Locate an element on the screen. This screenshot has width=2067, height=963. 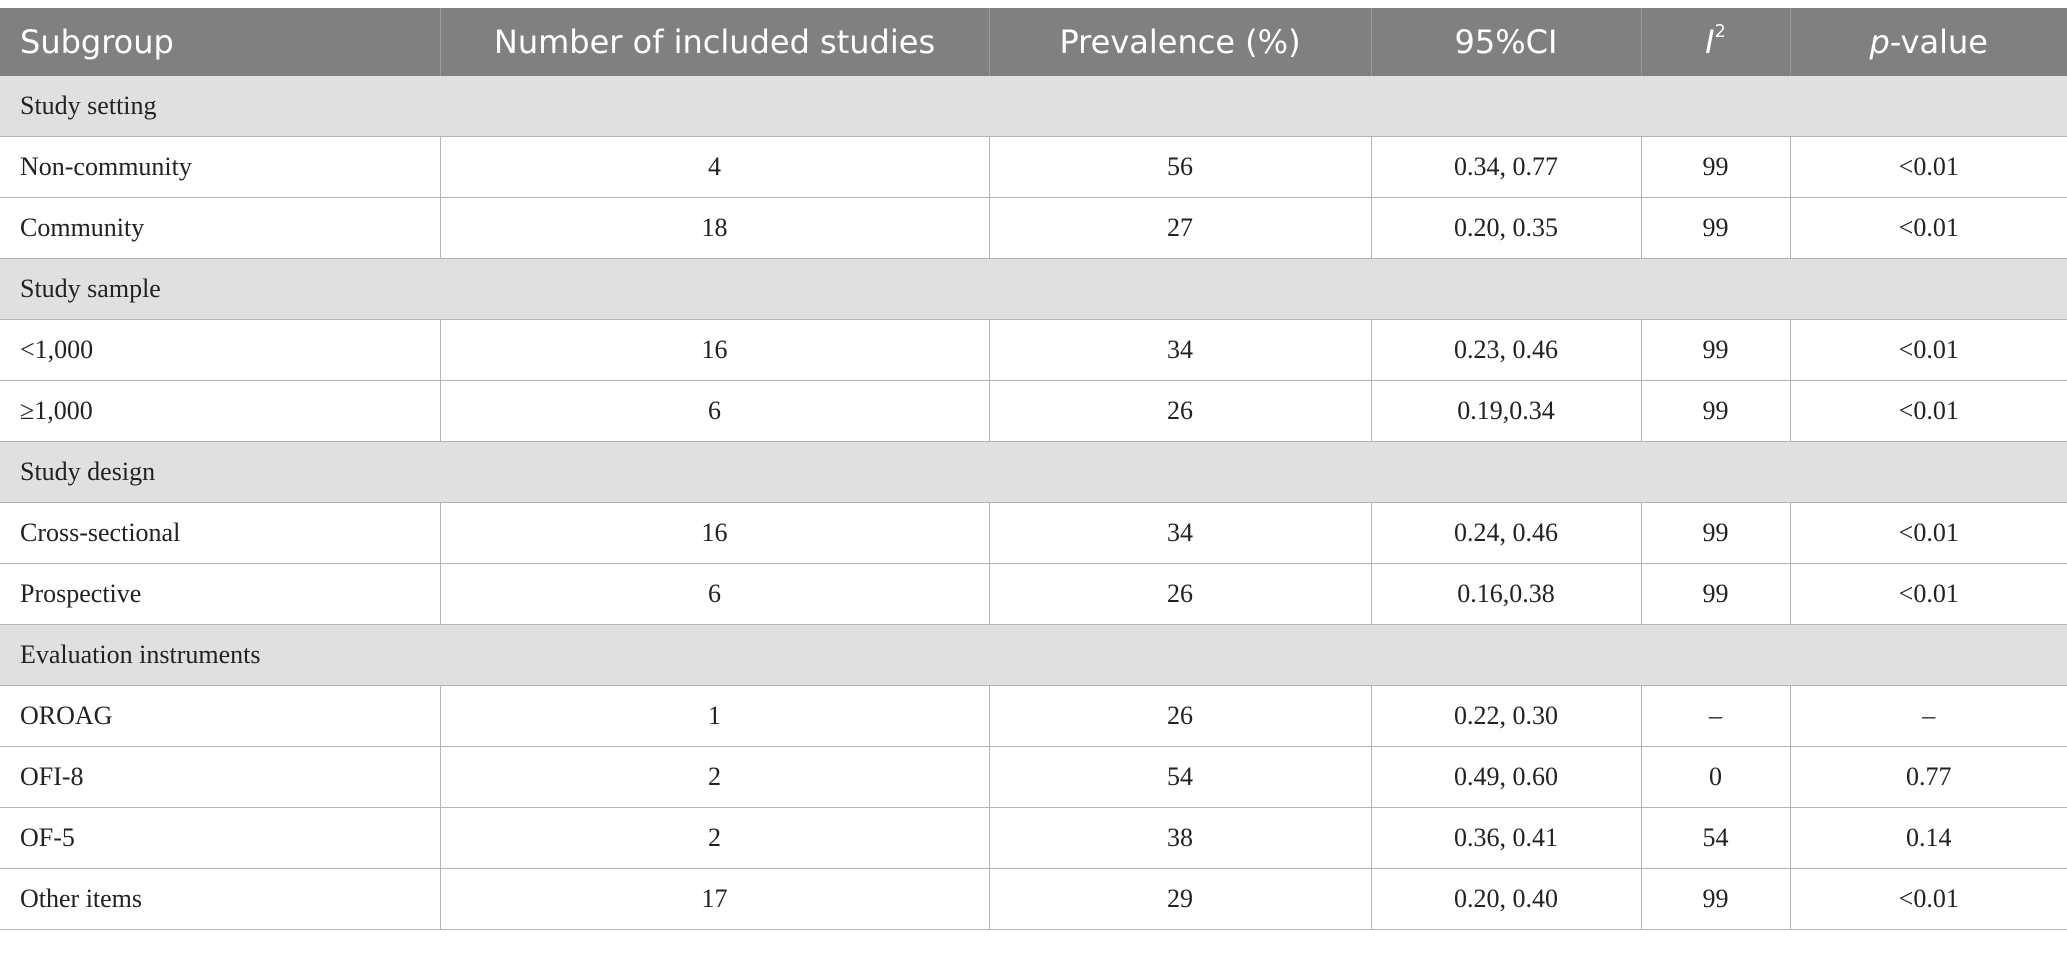
cell-p-value: – is located at coordinates (1928, 716).